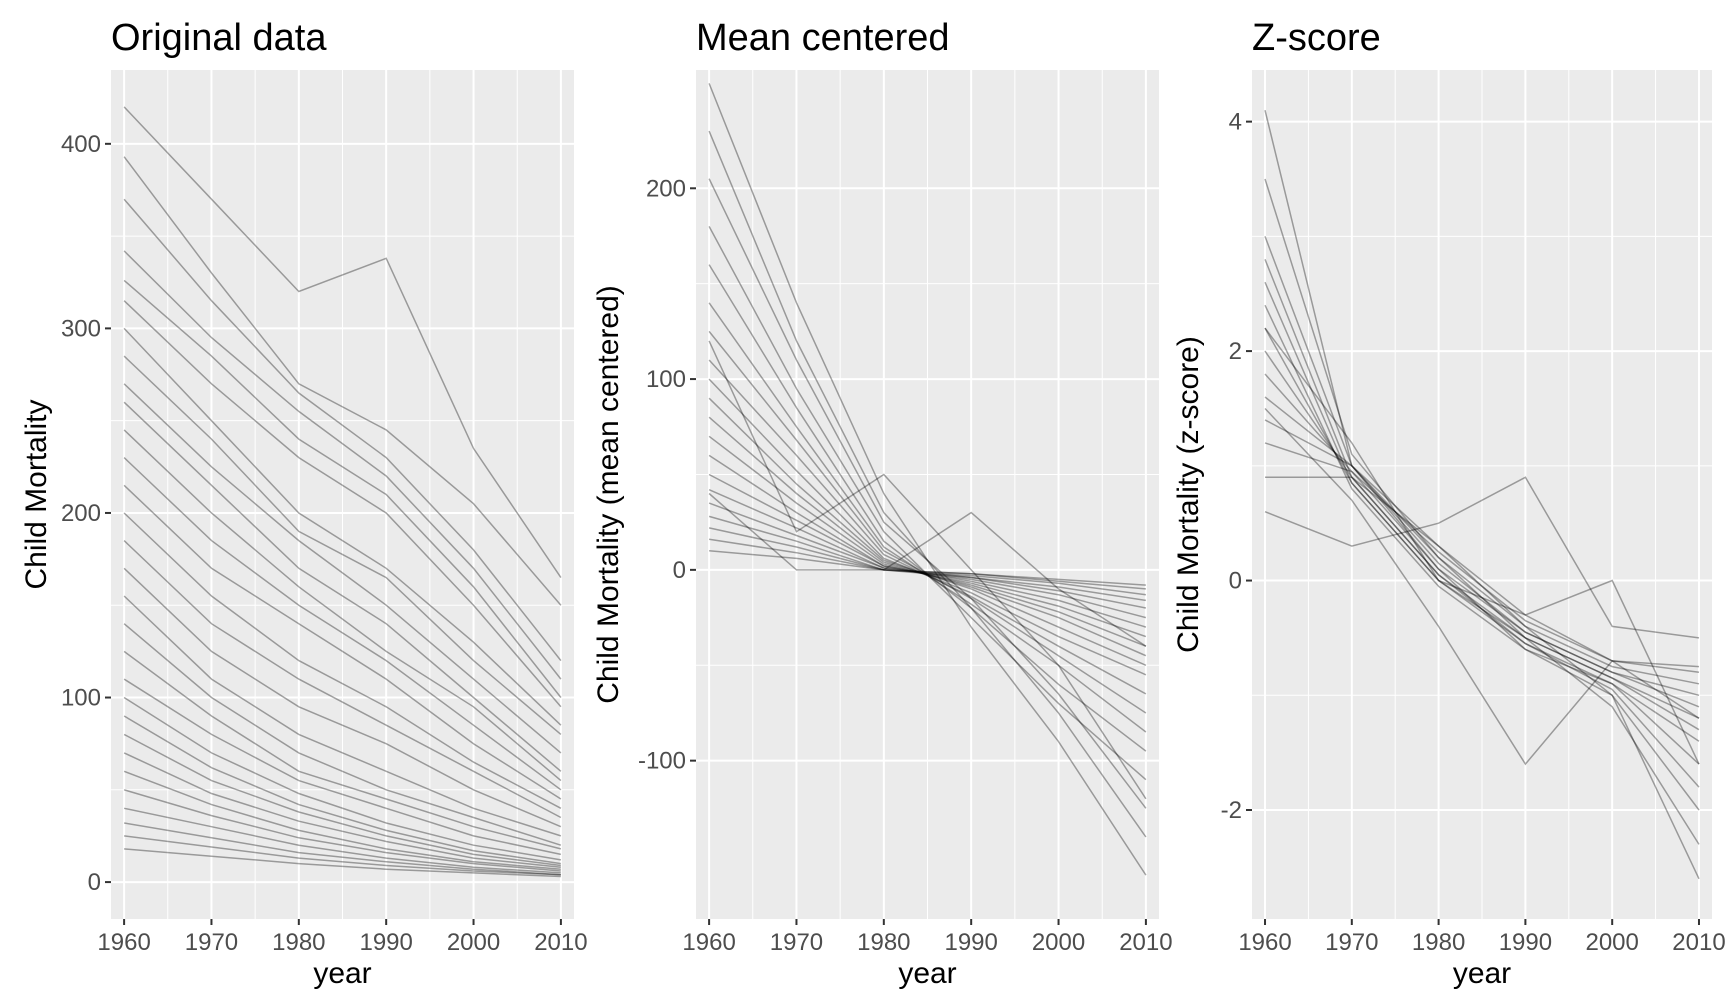 The image size is (1728, 1008). Describe the element at coordinates (1316, 38) in the screenshot. I see `panel-title: Z-score` at that location.